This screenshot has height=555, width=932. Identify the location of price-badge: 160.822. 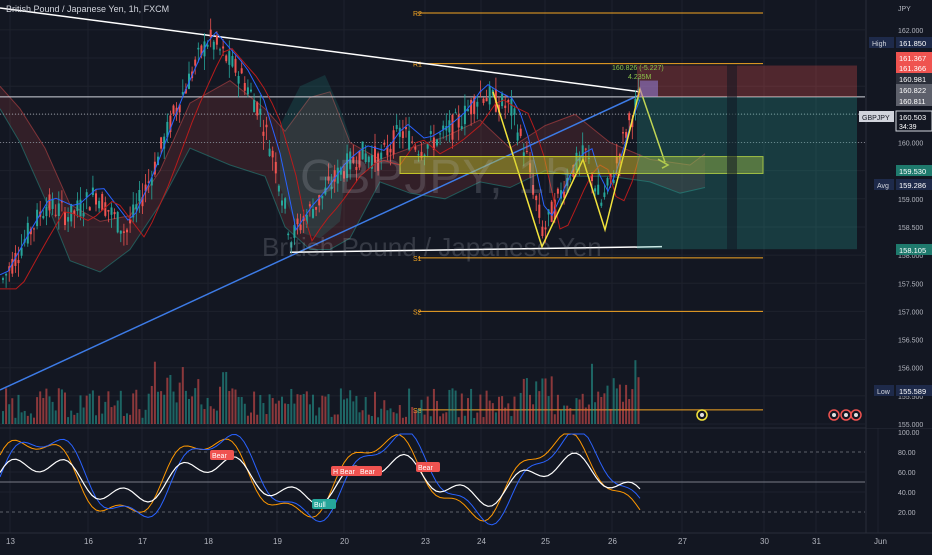
(914, 89).